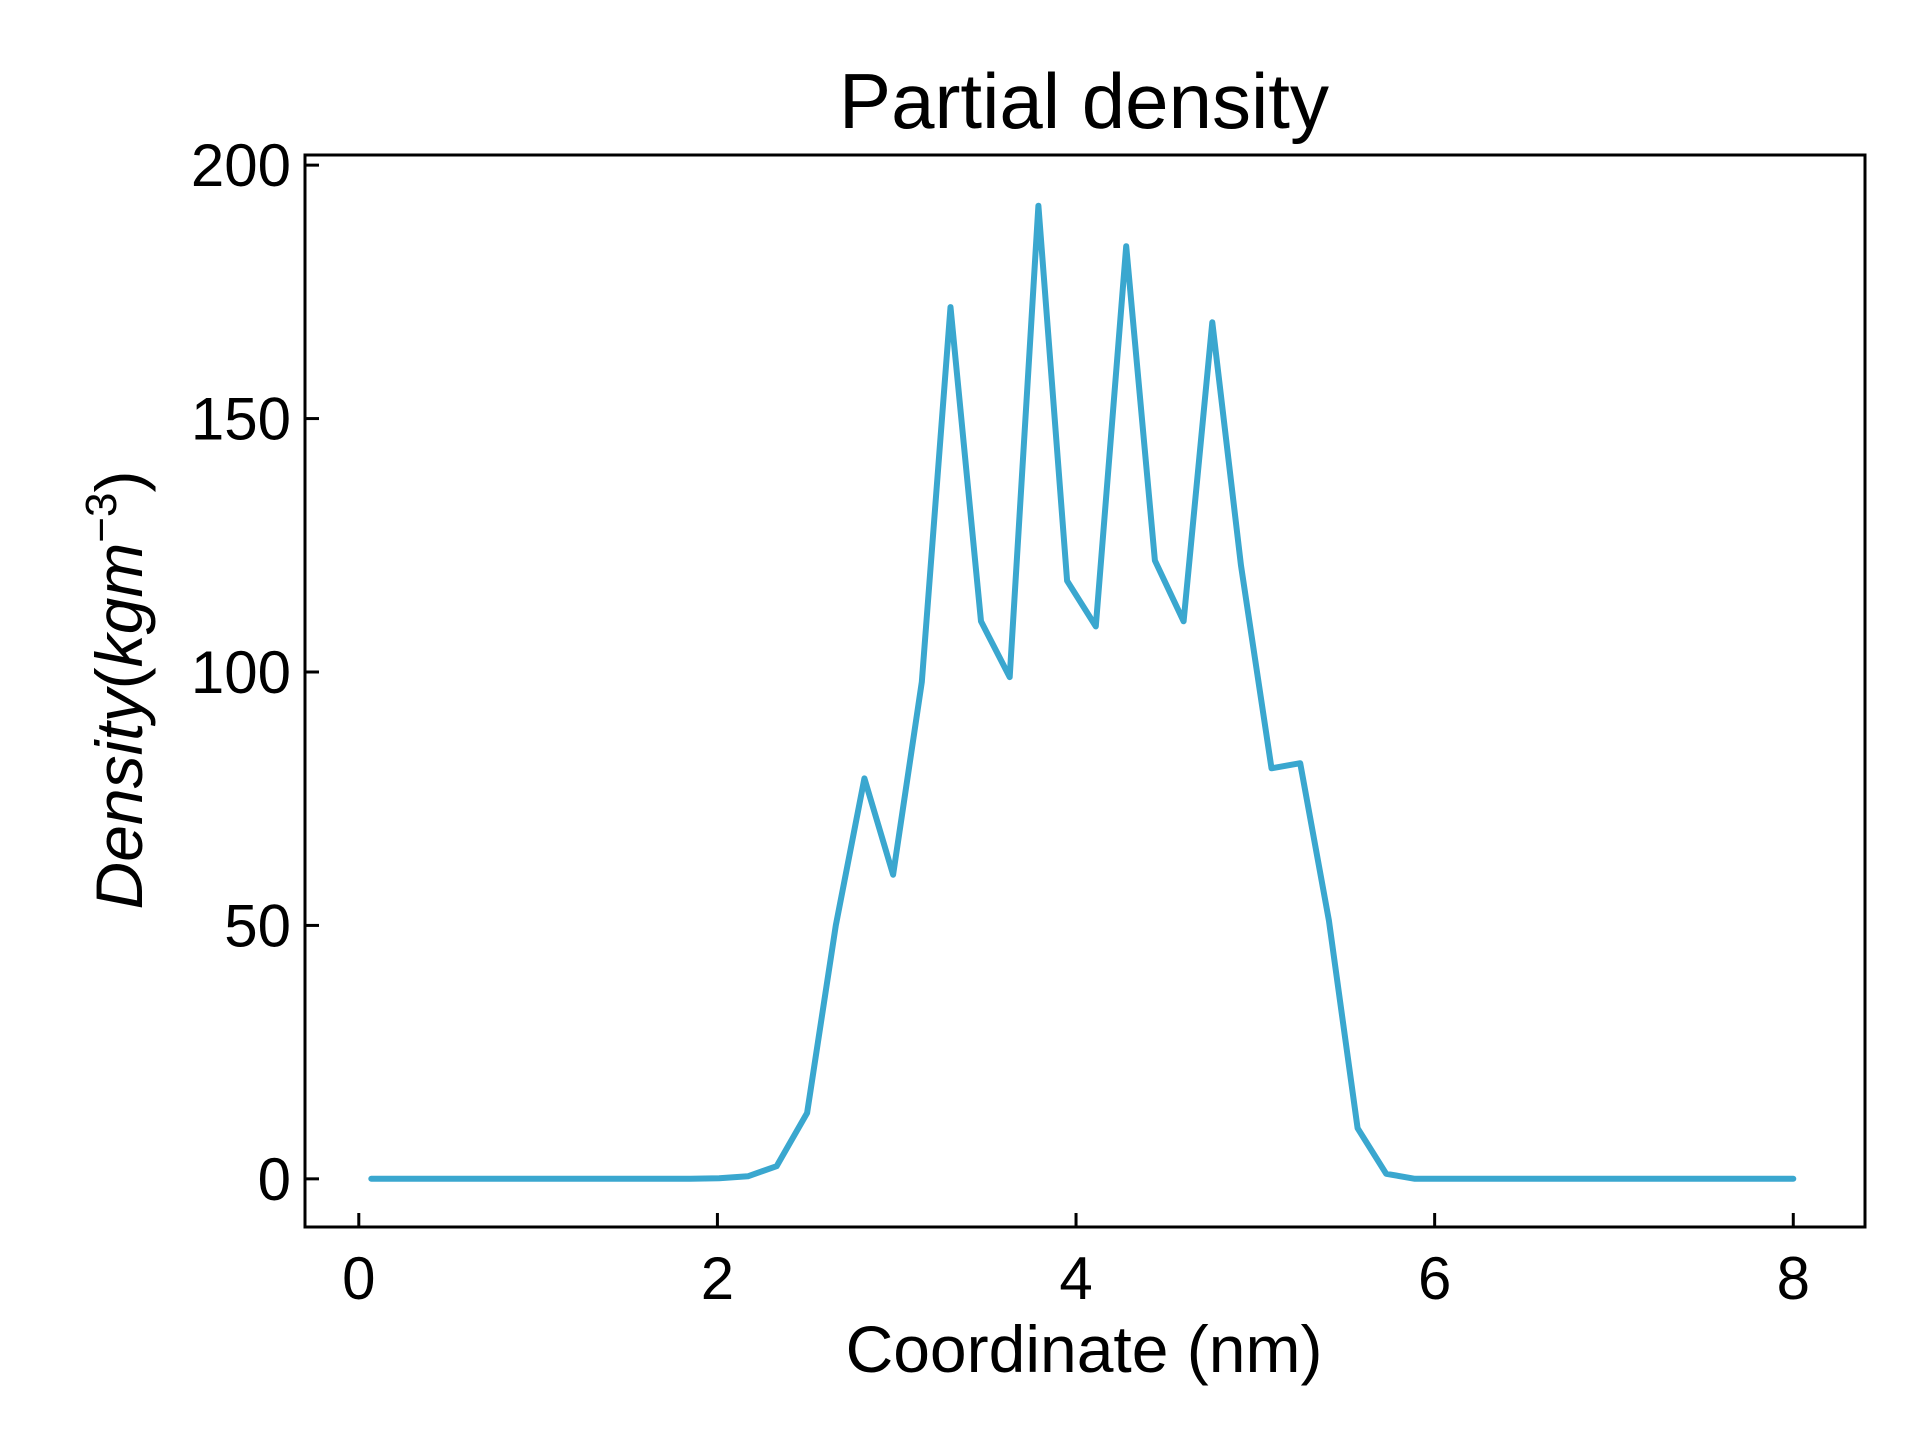  What do you see at coordinates (119, 678) in the screenshot?
I see `y-axis-label-unit-open: (` at bounding box center [119, 678].